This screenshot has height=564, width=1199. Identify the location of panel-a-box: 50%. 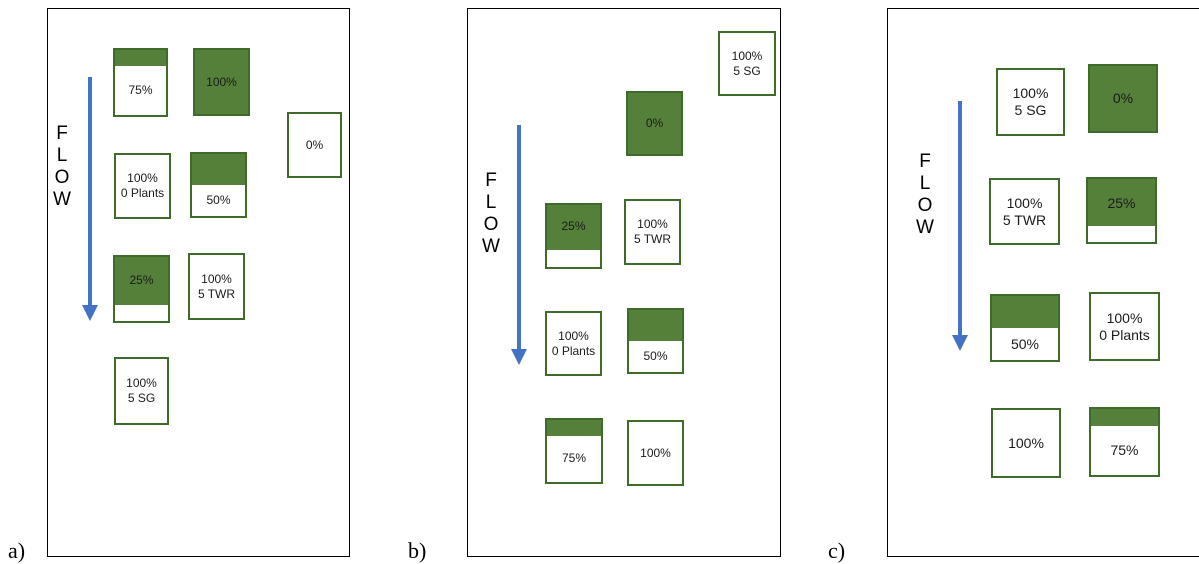
(218, 185).